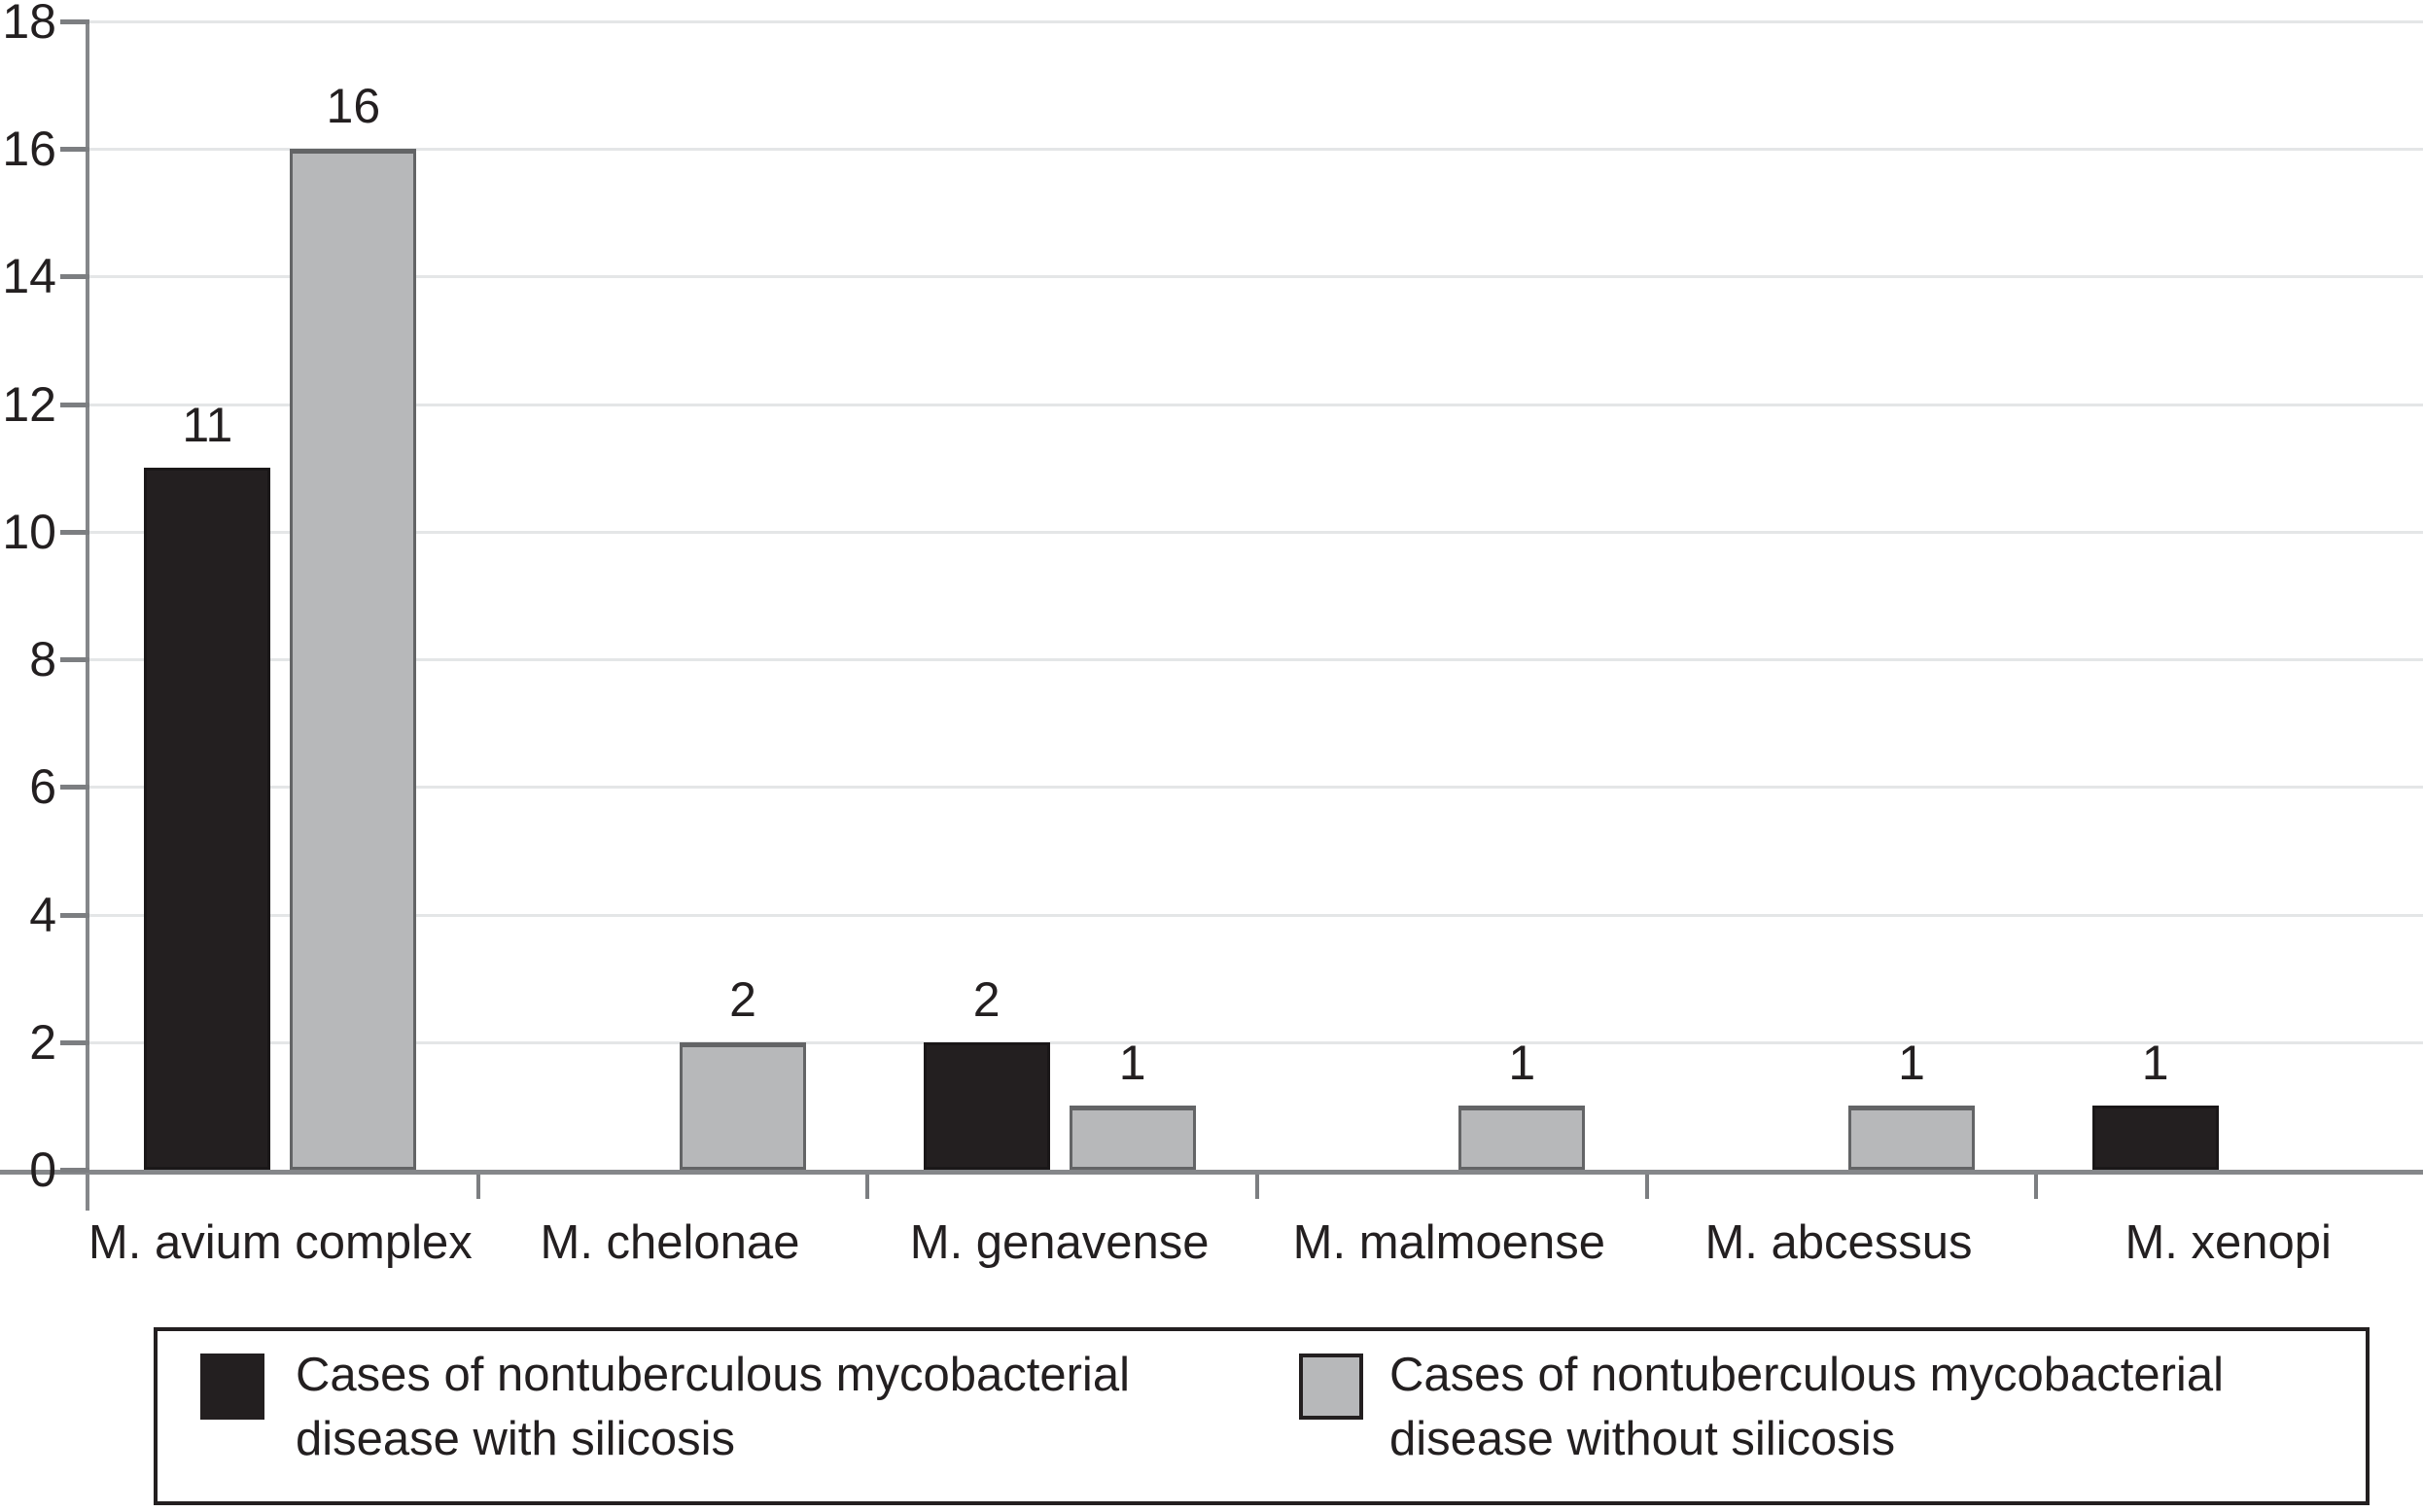  What do you see at coordinates (42, 1042) in the screenshot?
I see `y-axis-tick-label: 2` at bounding box center [42, 1042].